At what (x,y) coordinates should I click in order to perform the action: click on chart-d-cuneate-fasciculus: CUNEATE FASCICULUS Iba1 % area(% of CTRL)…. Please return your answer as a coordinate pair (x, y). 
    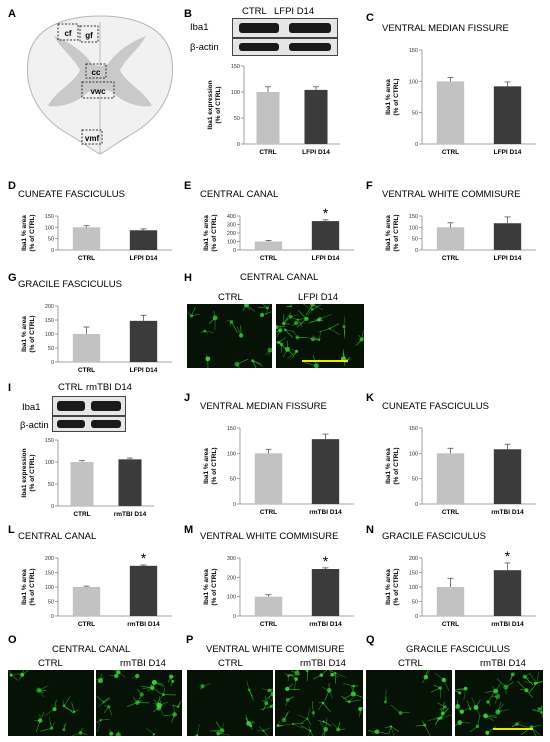
    Looking at the image, I should click on (95, 225).